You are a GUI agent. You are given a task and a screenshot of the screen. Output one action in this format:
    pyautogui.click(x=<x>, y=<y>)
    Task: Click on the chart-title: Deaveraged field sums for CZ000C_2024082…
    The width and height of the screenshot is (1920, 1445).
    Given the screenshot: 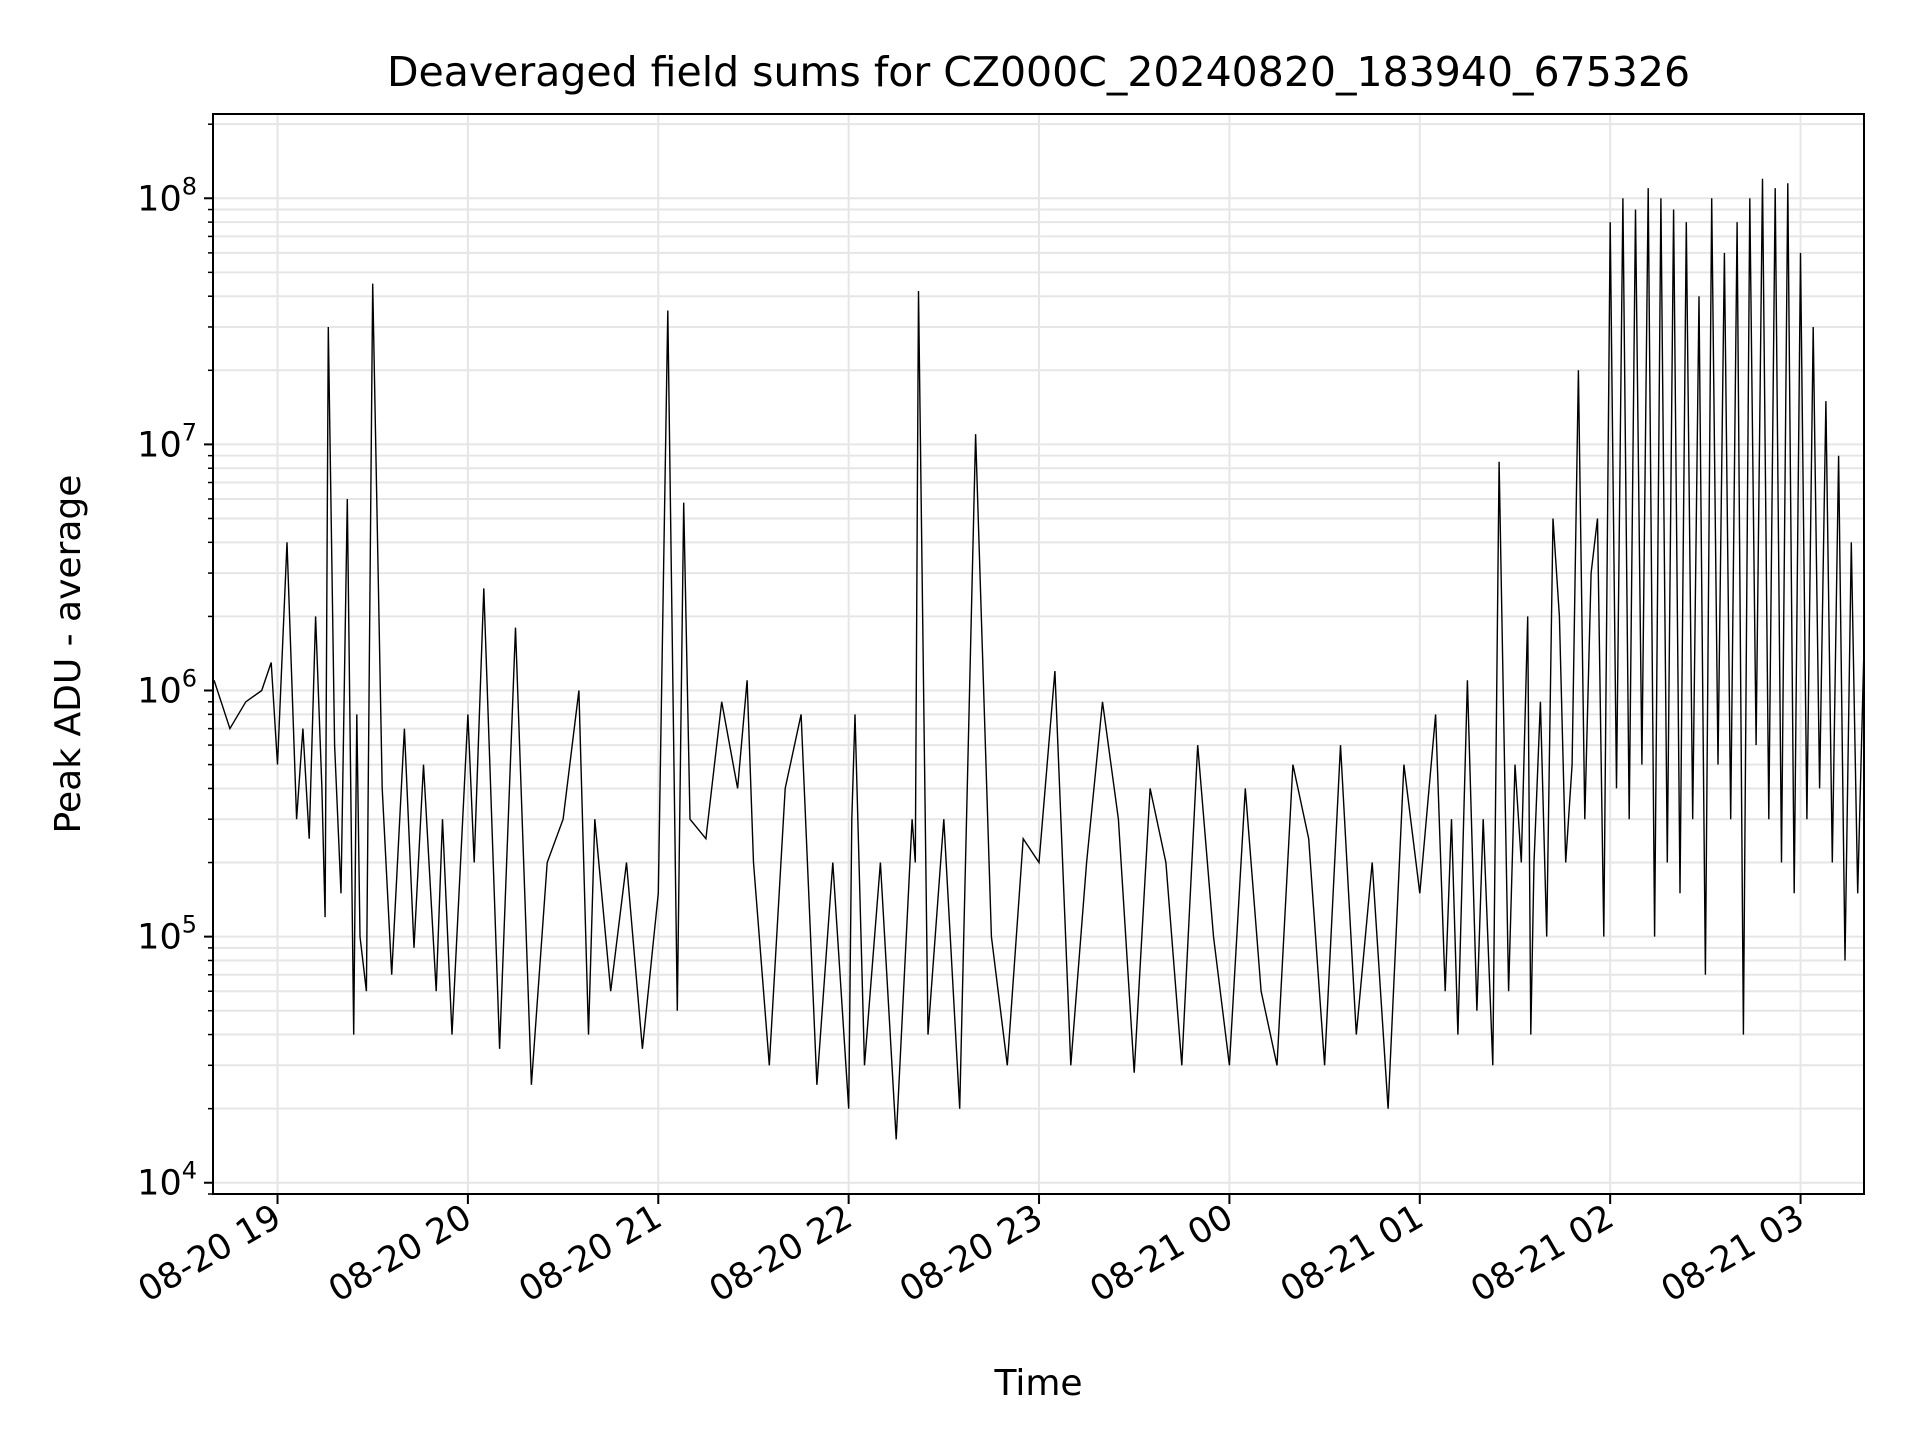 What is the action you would take?
    pyautogui.click(x=1038, y=72)
    